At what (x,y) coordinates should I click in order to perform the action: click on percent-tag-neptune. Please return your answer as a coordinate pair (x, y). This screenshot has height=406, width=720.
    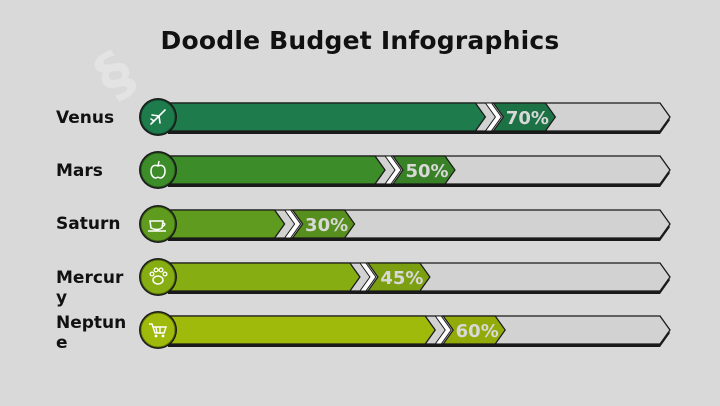
    Looking at the image, I should click on (474, 330).